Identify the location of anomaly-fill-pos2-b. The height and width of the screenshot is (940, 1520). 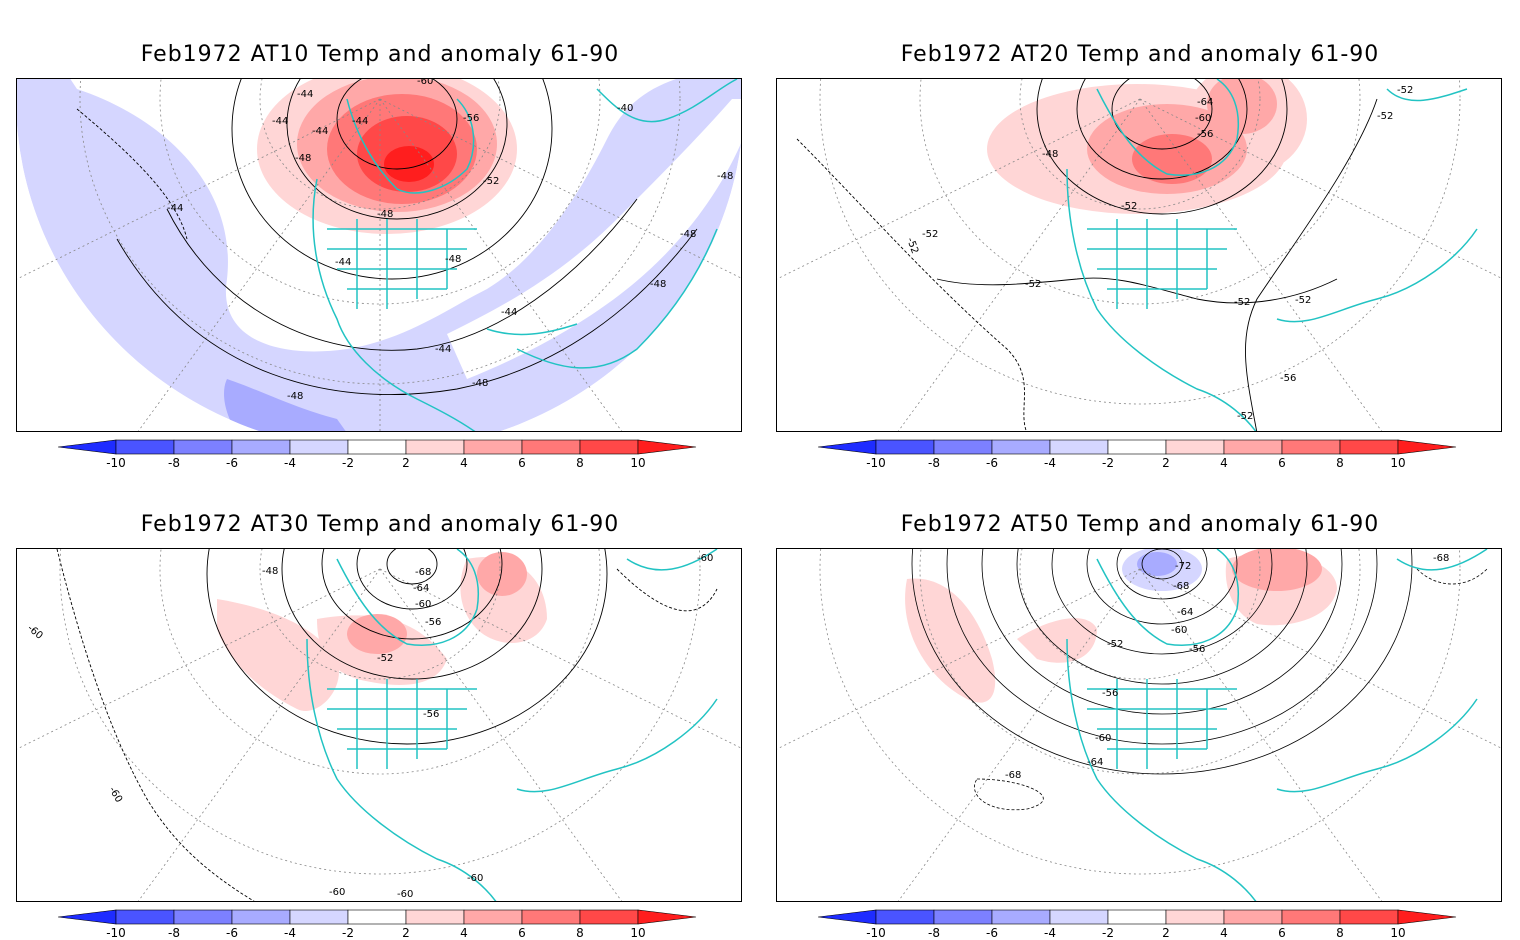
(1057, 640).